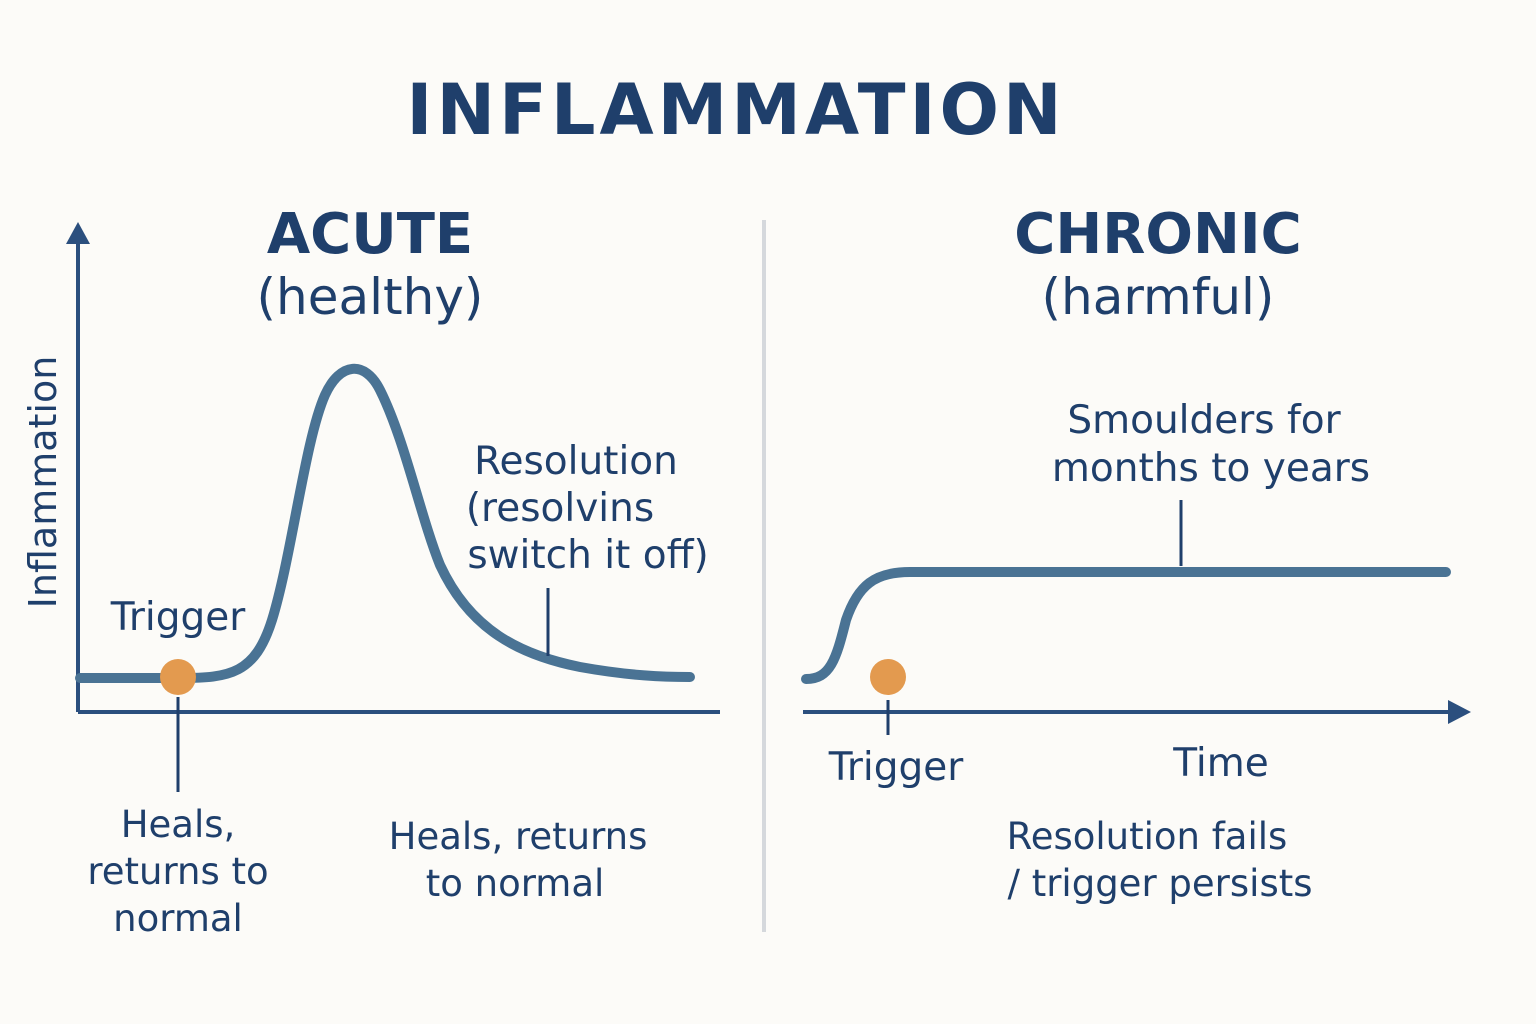 The height and width of the screenshot is (1024, 1536). I want to click on acute-y-axis-label: Inflammation, so click(43, 482).